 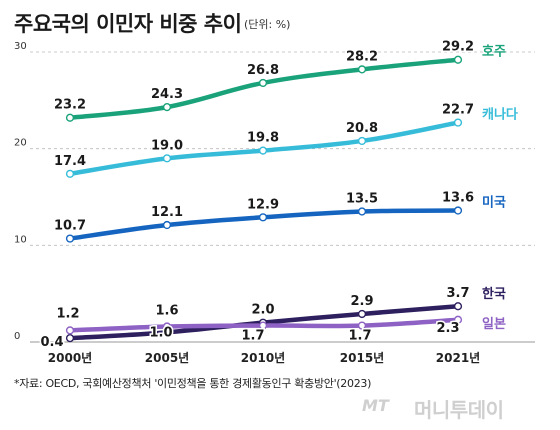 I want to click on data-label: 22.7, so click(x=458, y=110).